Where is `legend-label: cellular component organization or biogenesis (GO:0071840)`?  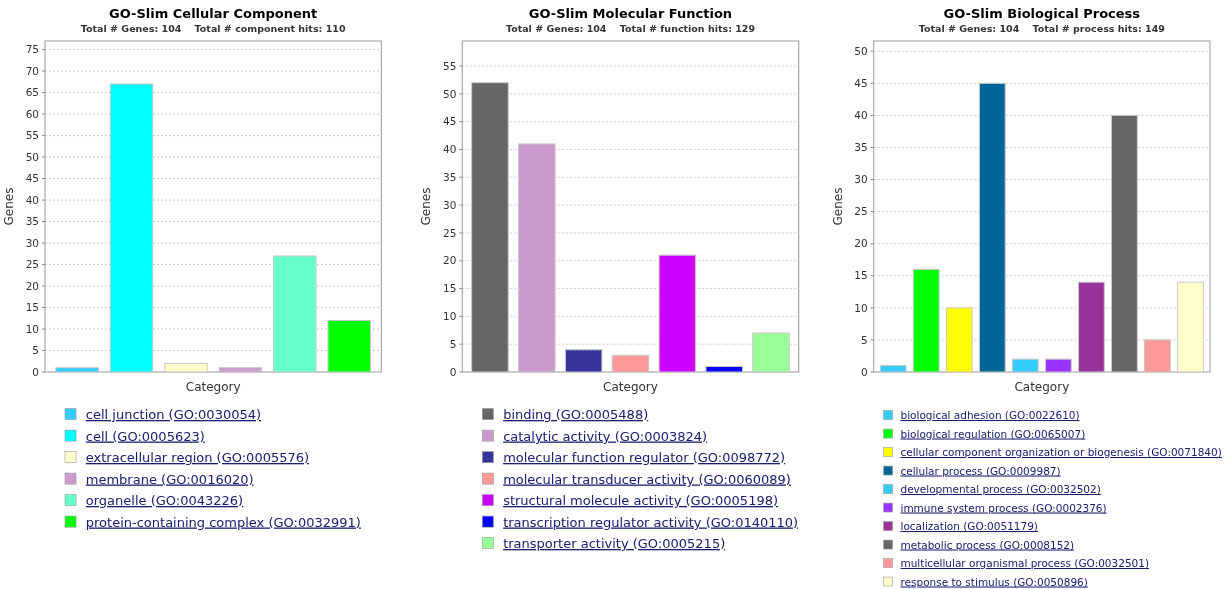
legend-label: cellular component organization or biogenesis (GO:0071840) is located at coordinates (1061, 452).